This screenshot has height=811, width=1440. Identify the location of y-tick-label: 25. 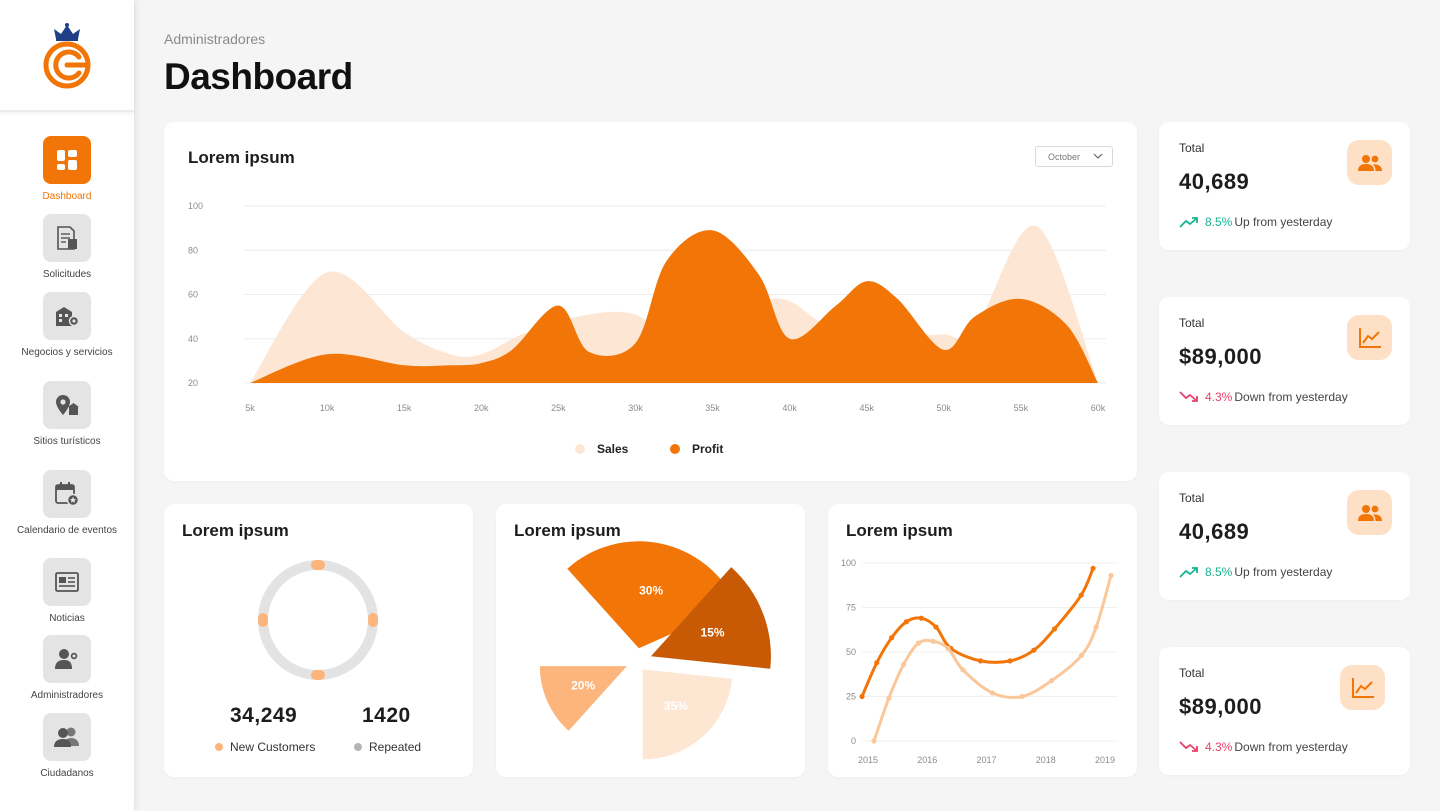
(851, 697).